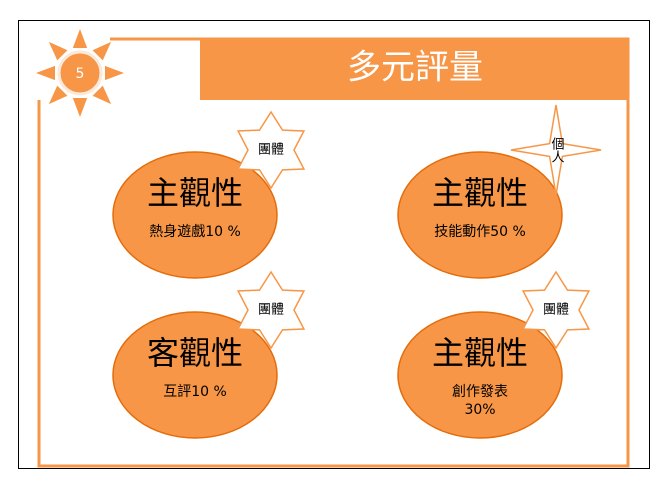 Image resolution: width=667 pixels, height=488 pixels. I want to click on card-text: 創作發表, so click(480, 392).